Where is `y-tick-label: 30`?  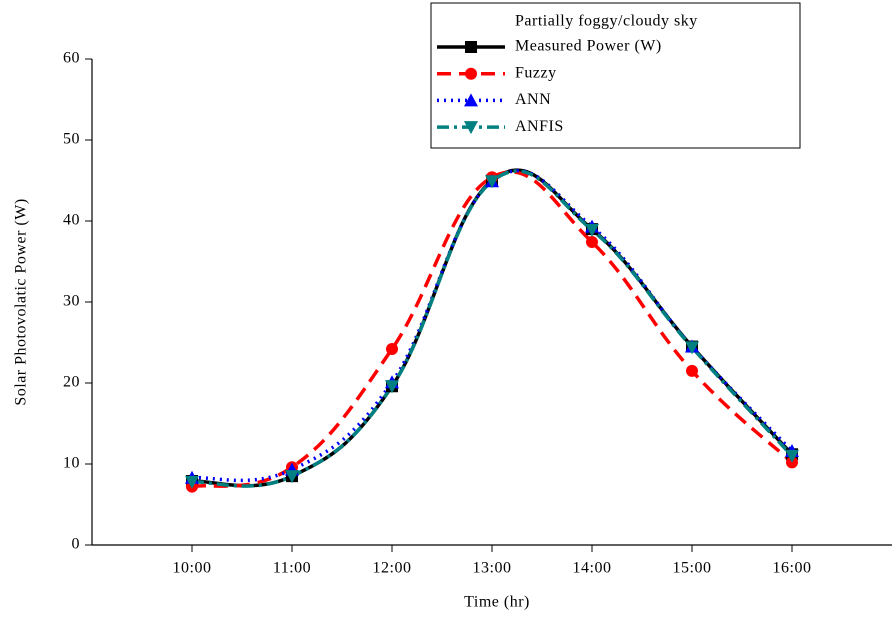 y-tick-label: 30 is located at coordinates (71, 301).